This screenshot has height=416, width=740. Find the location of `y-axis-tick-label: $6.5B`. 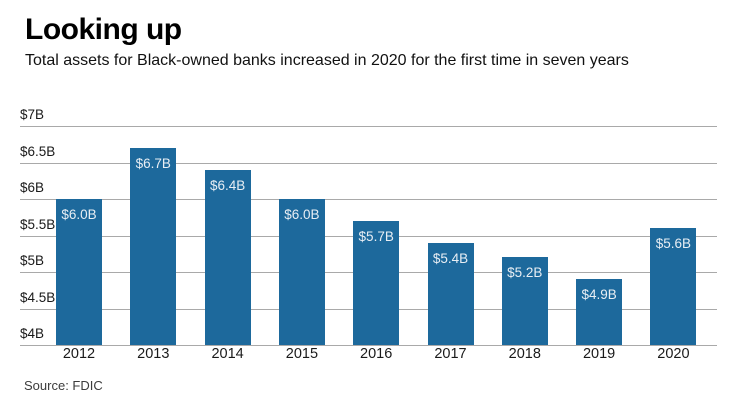

y-axis-tick-label: $6.5B is located at coordinates (38, 151).